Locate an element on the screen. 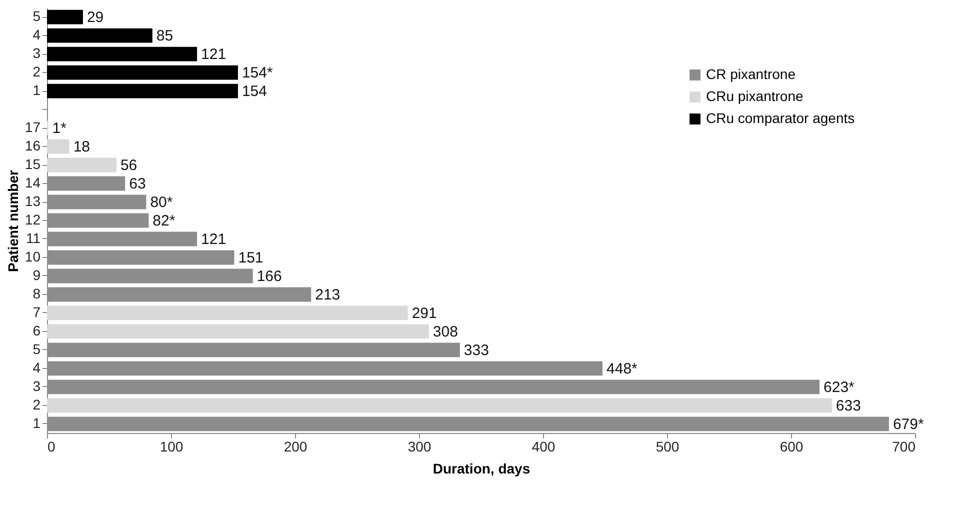 This screenshot has height=519, width=967. text: 679* is located at coordinates (908, 424).